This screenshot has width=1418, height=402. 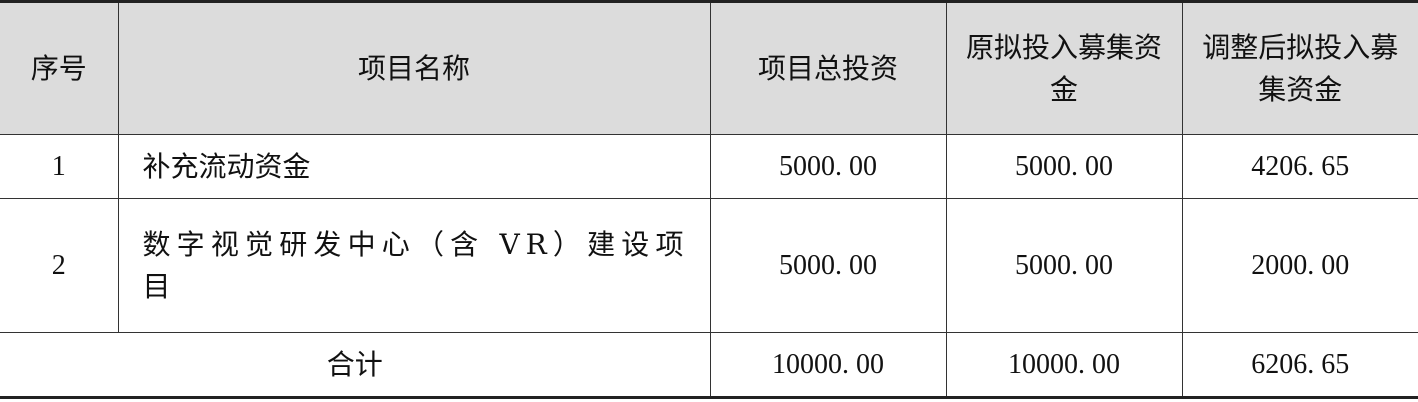 I want to click on total-label: 合计, so click(x=355, y=365).